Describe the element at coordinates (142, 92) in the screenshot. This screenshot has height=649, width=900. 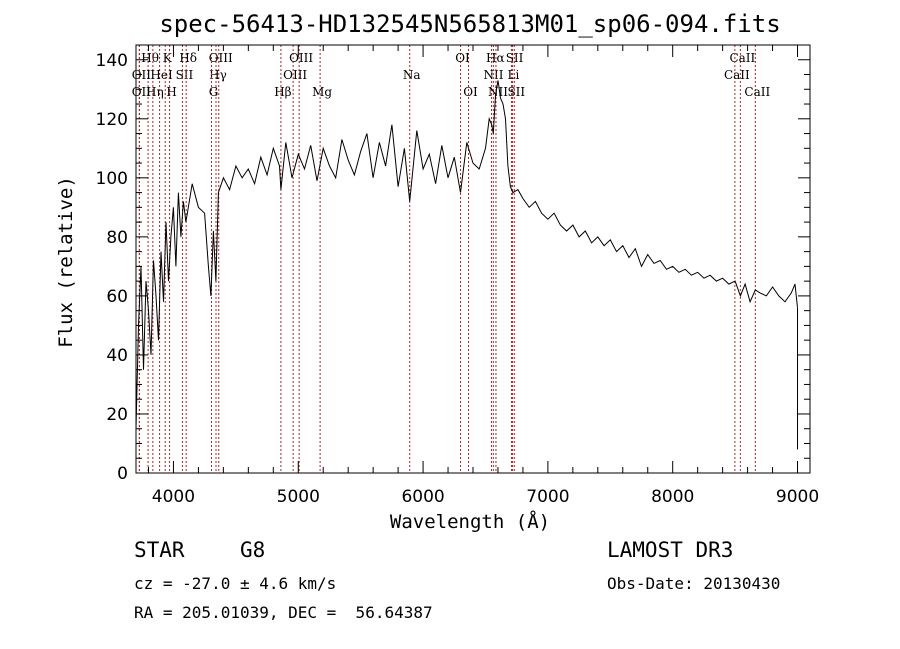
I see `spectral-line-label: OII` at that location.